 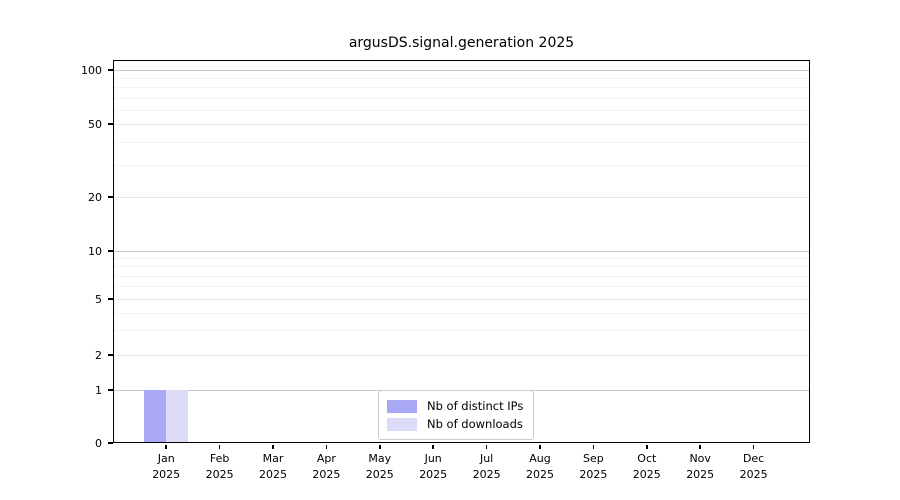 I want to click on x-tick-label: Sep 2025, so click(x=593, y=466).